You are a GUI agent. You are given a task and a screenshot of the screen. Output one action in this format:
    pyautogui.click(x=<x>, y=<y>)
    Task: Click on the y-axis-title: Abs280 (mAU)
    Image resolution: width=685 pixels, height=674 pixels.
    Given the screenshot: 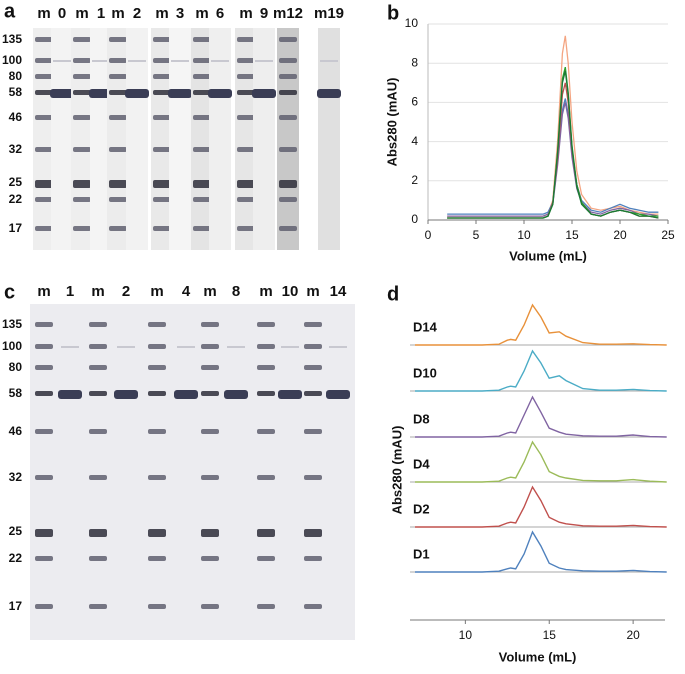 What is the action you would take?
    pyautogui.click(x=396, y=470)
    